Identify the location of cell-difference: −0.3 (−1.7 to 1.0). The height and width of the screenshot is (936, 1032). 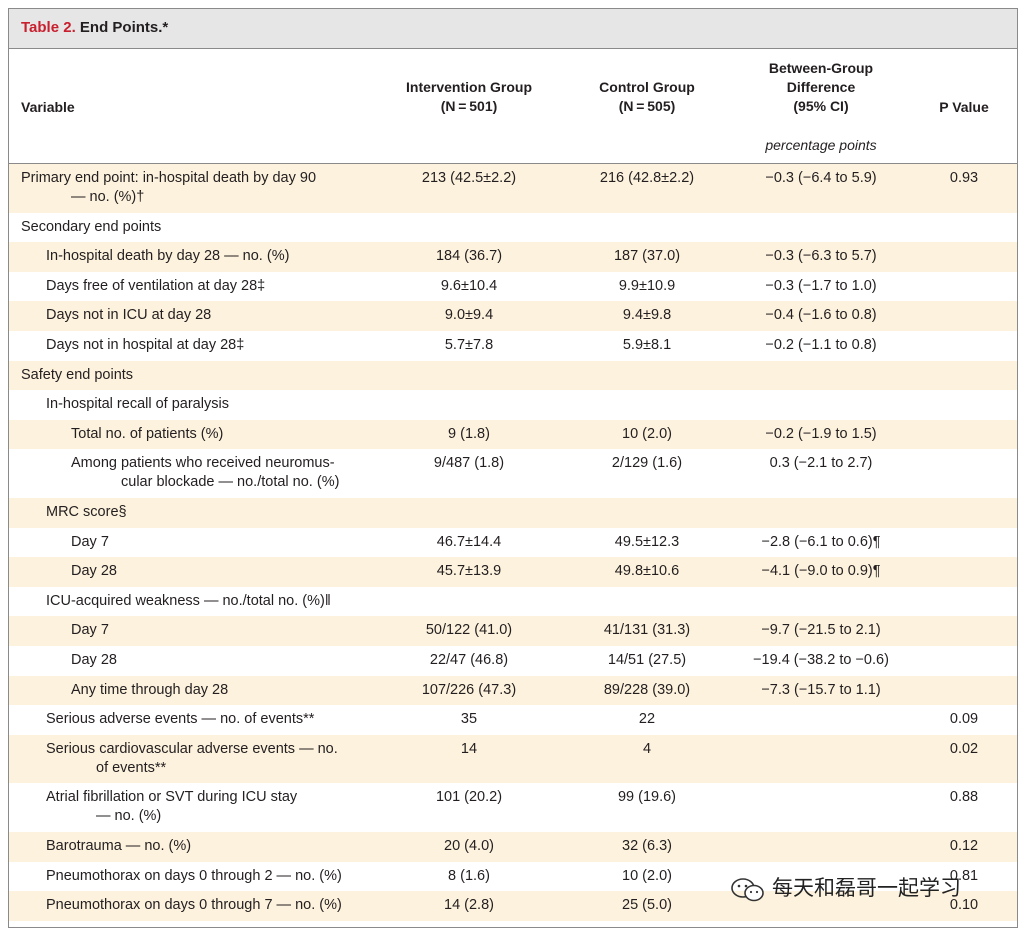
(821, 285).